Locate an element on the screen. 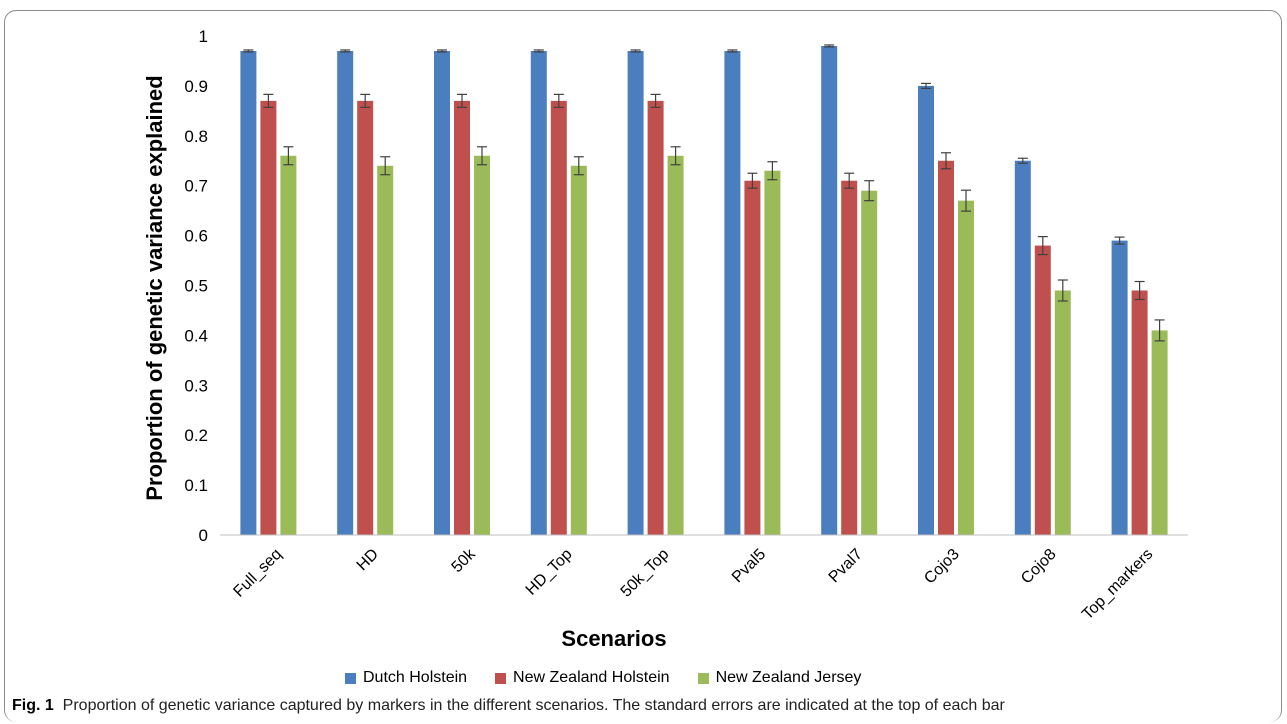 This screenshot has height=724, width=1287. legend-item: New Zealand Holstein is located at coordinates (582, 678).